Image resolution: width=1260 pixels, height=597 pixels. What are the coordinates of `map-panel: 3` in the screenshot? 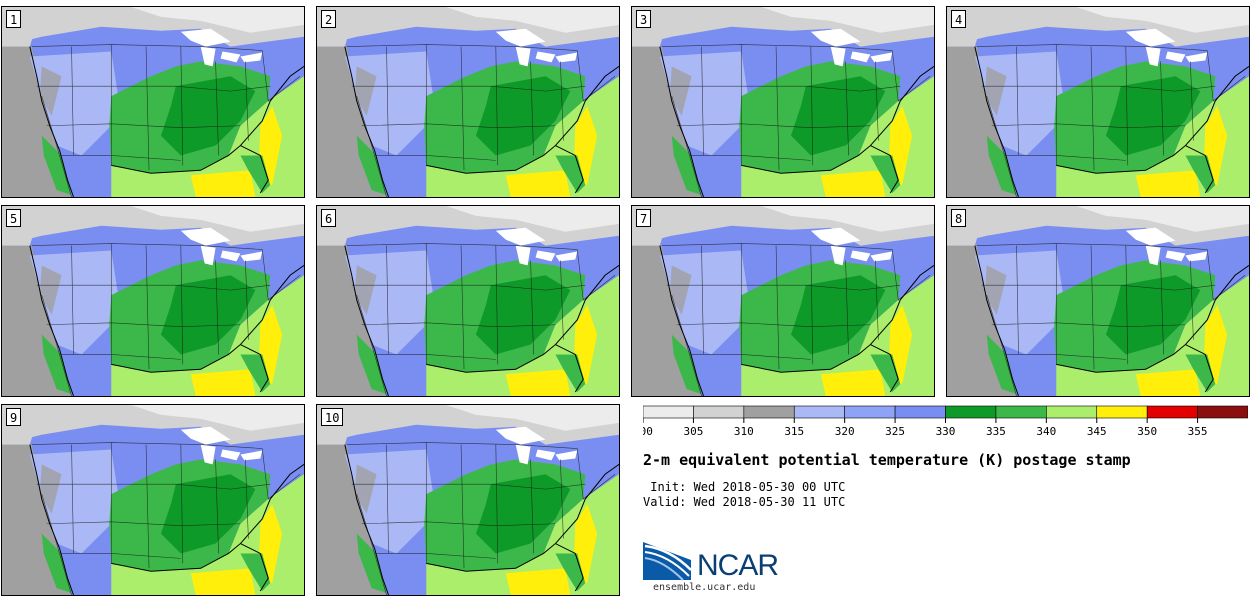 It's located at (783, 102).